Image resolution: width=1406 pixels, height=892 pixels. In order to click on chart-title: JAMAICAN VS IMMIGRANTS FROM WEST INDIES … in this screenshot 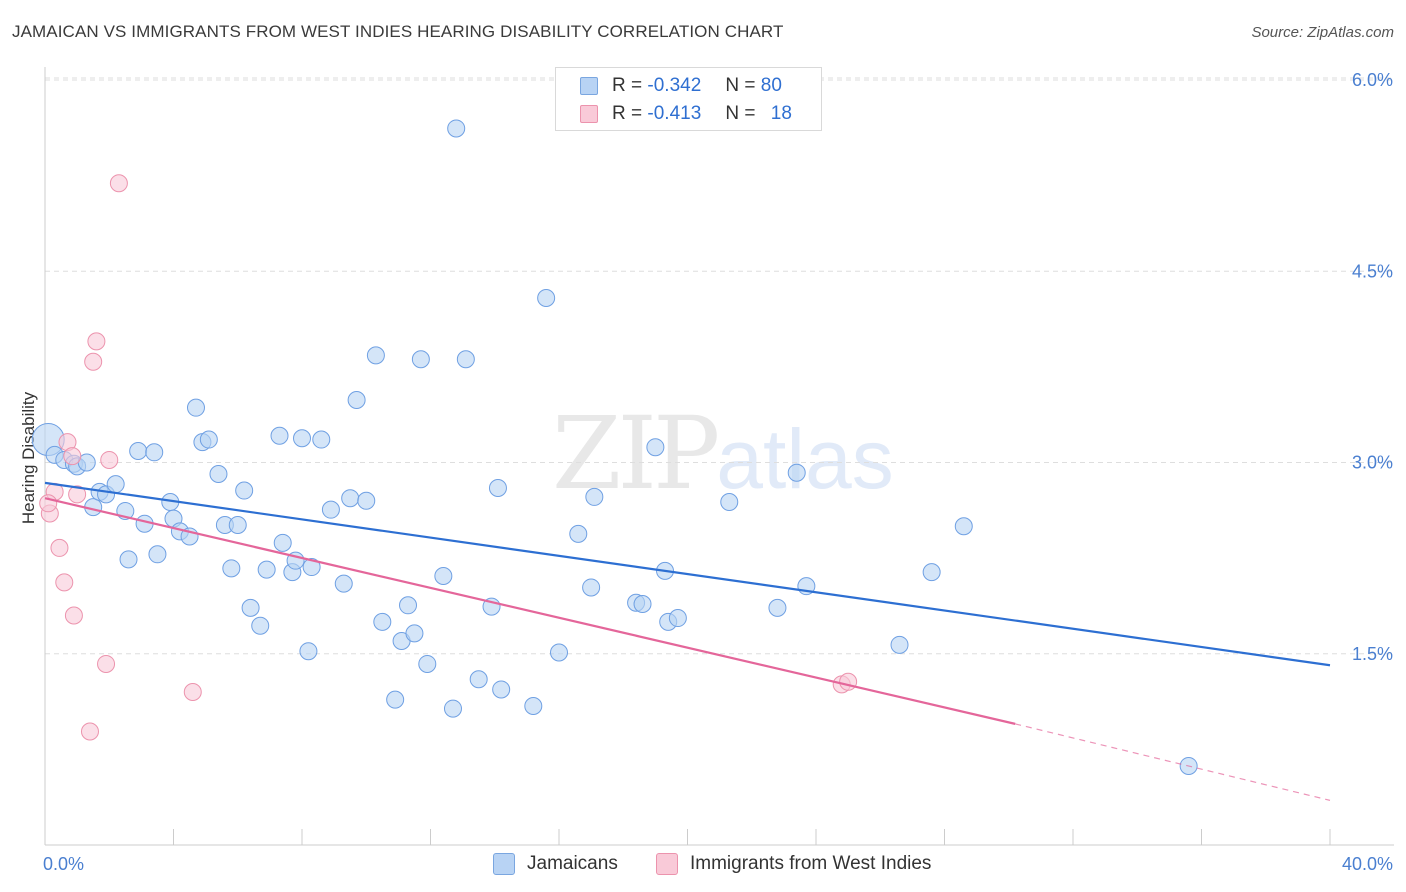, I will do `click(398, 31)`.